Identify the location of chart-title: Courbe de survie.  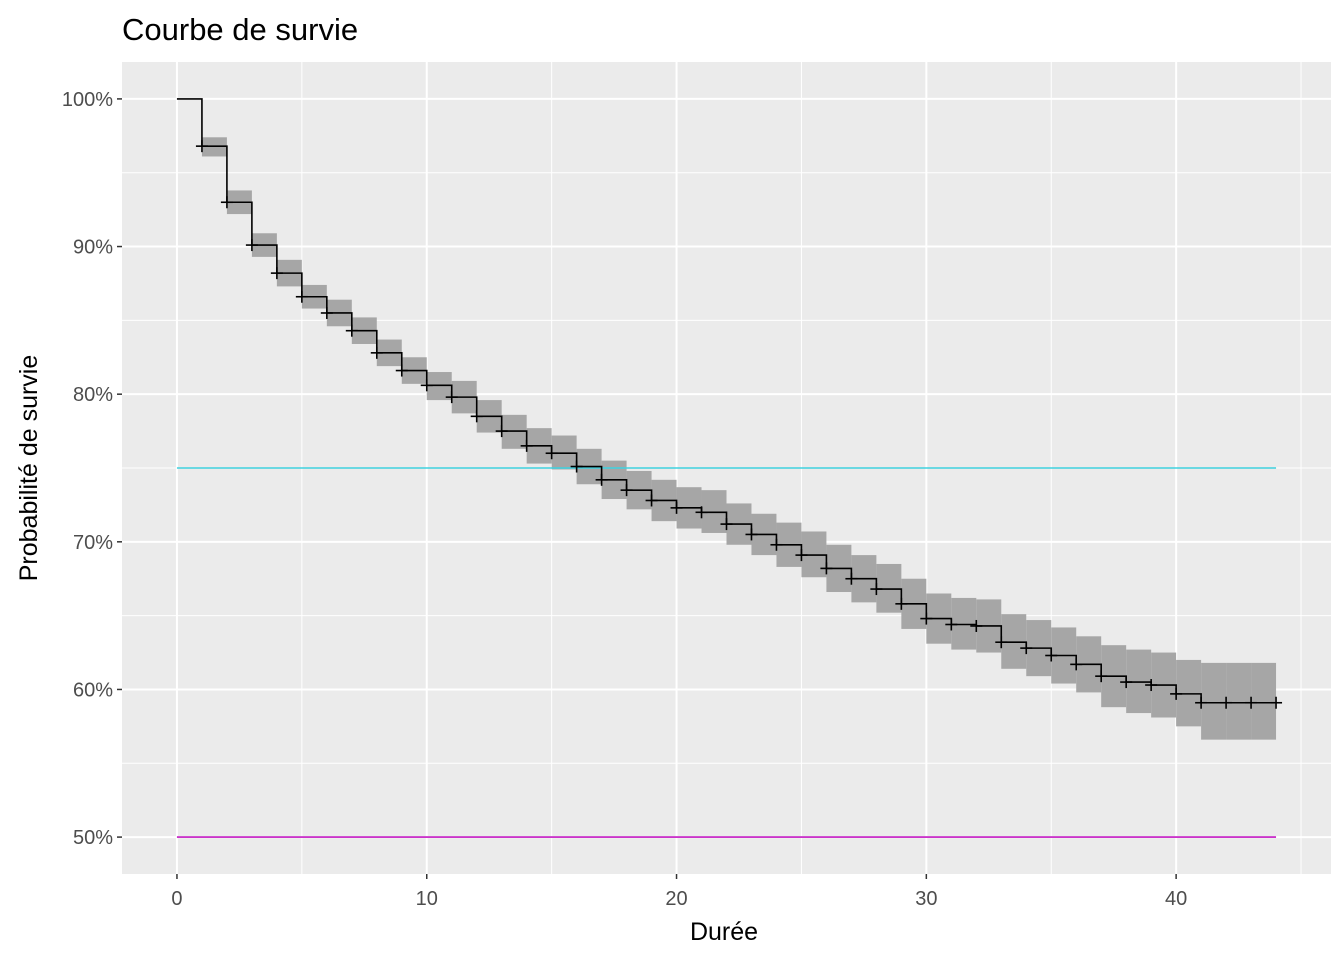
(240, 29).